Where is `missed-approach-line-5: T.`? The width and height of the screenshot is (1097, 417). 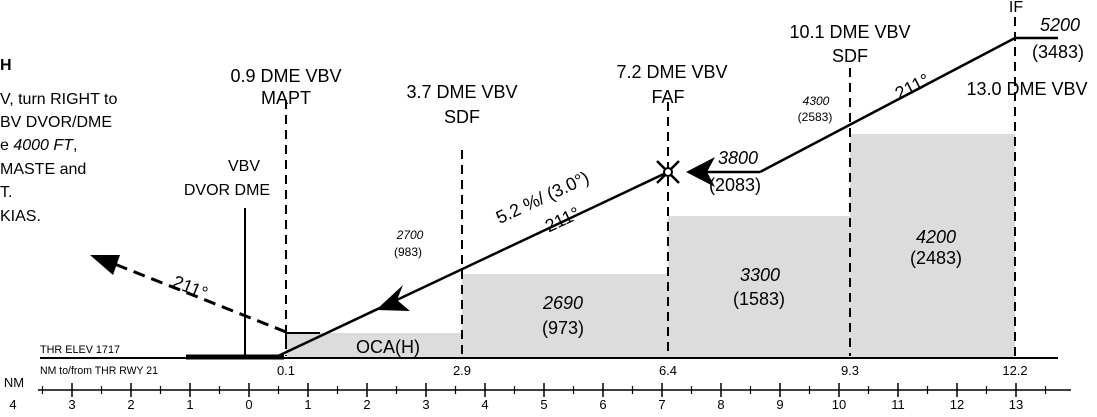 missed-approach-line-5: T. is located at coordinates (6, 192).